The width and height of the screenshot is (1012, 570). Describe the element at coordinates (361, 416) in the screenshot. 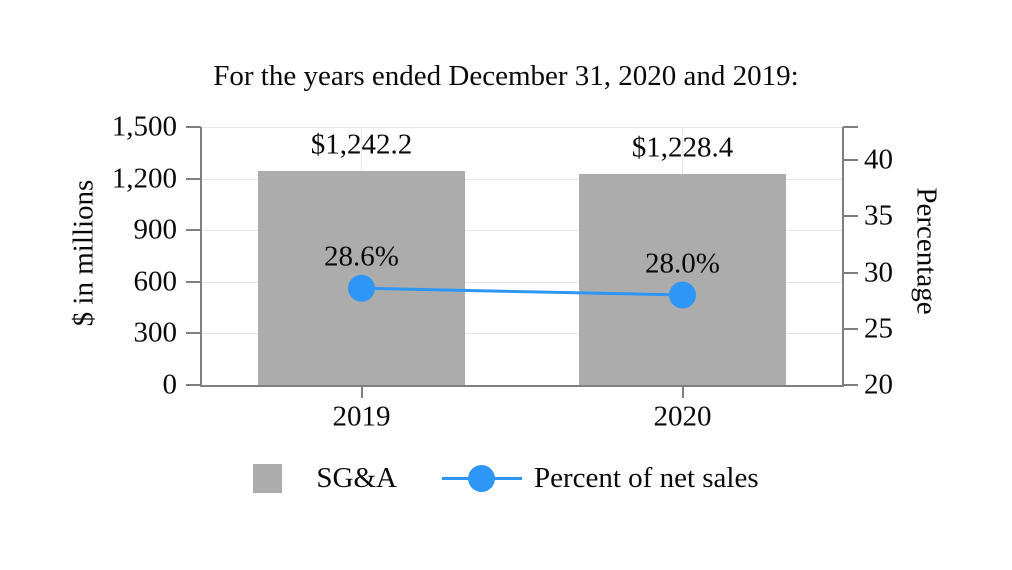

I see `x-axis-label: 2019` at that location.